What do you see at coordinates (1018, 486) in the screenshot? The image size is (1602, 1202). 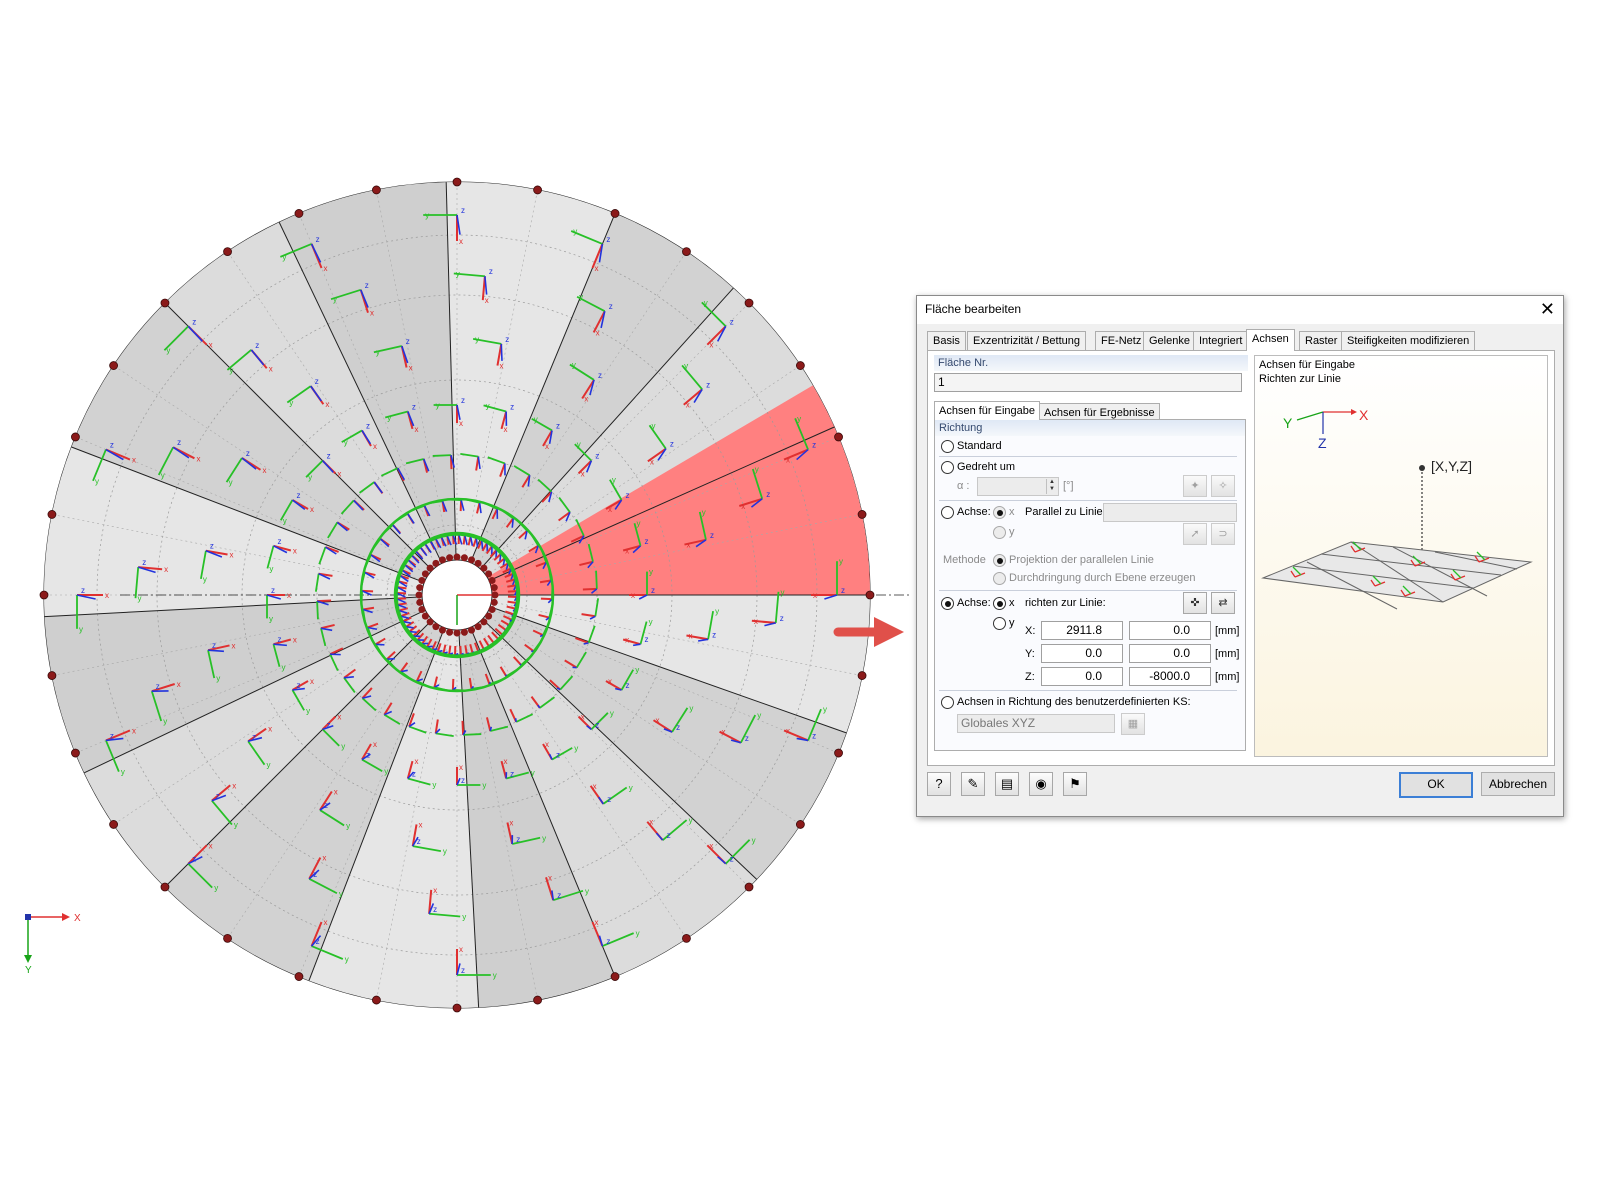 I see `alpha-field: ▲ ▼` at bounding box center [1018, 486].